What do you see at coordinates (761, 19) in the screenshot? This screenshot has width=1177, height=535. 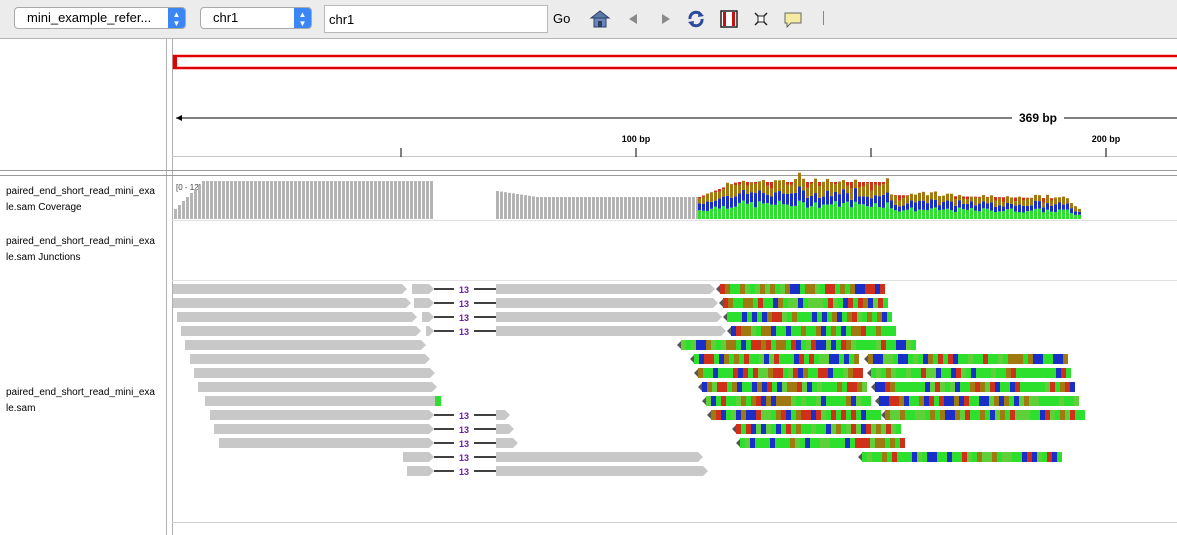 I see `resize-to-window-icon` at bounding box center [761, 19].